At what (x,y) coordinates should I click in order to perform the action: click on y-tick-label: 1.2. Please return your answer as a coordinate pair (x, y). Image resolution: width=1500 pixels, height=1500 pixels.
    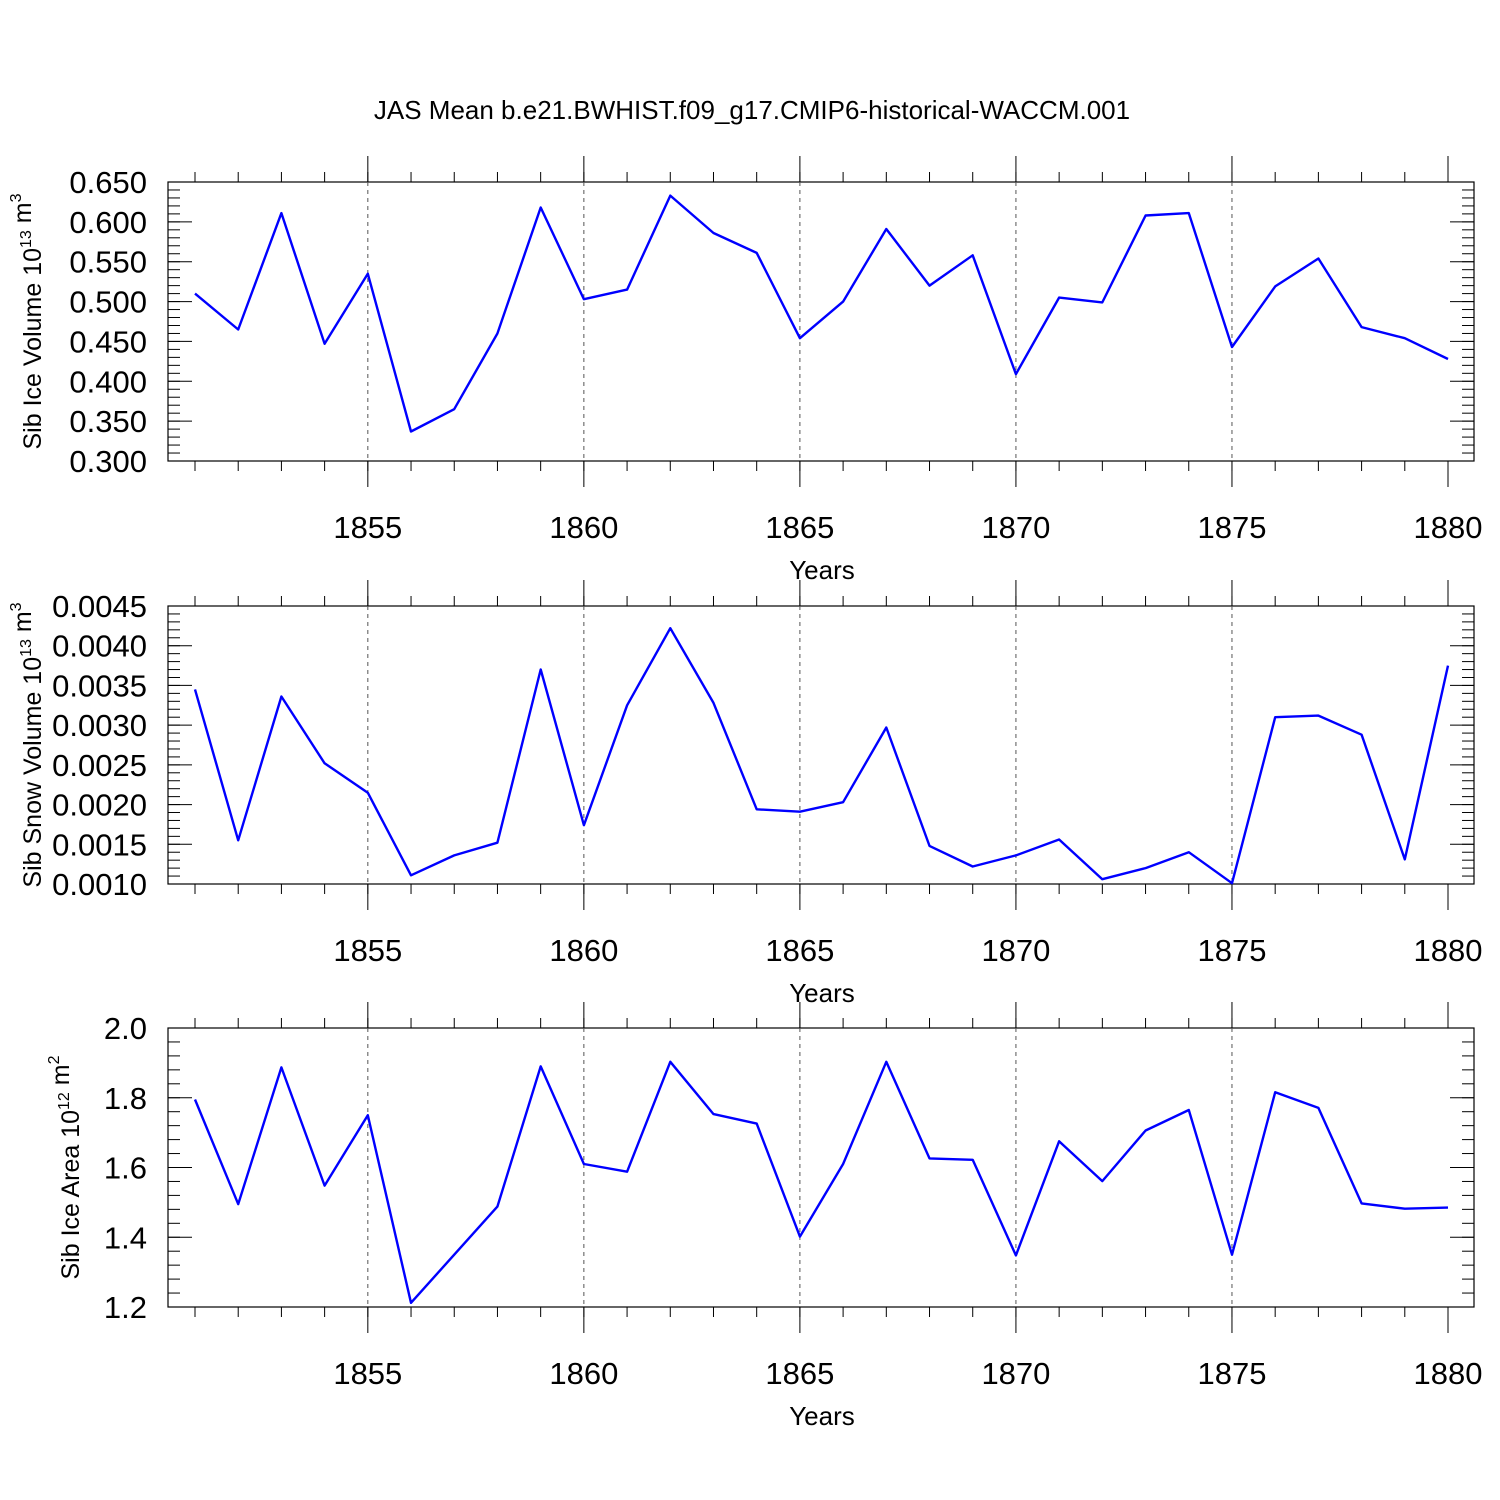
    Looking at the image, I should click on (125, 1307).